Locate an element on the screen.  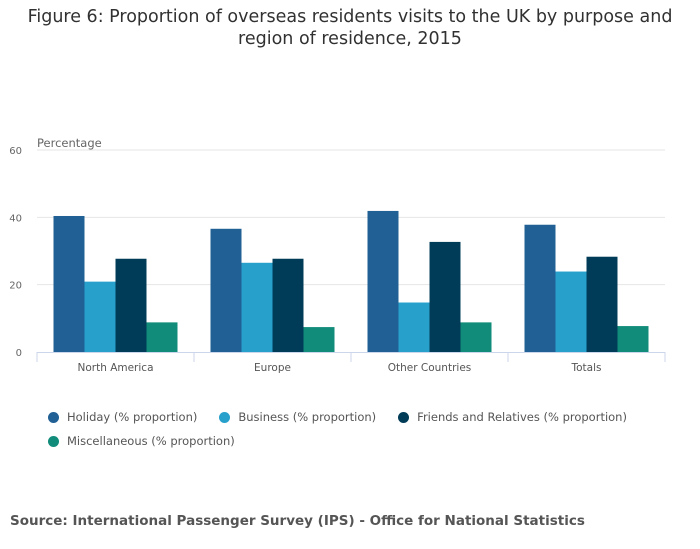
legend-label: Friends and Relatives (% proportion) is located at coordinates (522, 417).